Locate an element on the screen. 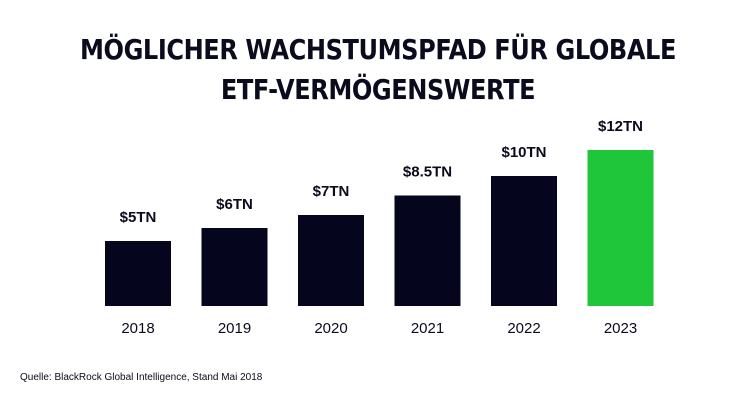 The height and width of the screenshot is (400, 756). bar-2018 is located at coordinates (138, 273).